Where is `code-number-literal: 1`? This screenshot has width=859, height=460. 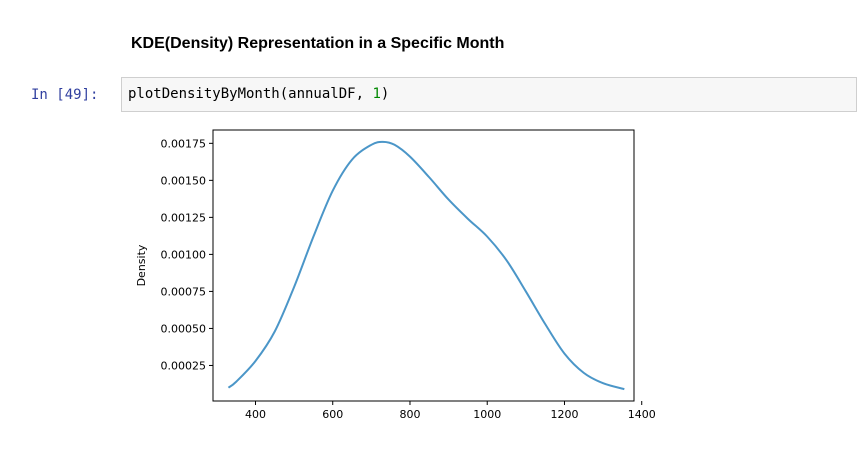
code-number-literal: 1 is located at coordinates (376, 94).